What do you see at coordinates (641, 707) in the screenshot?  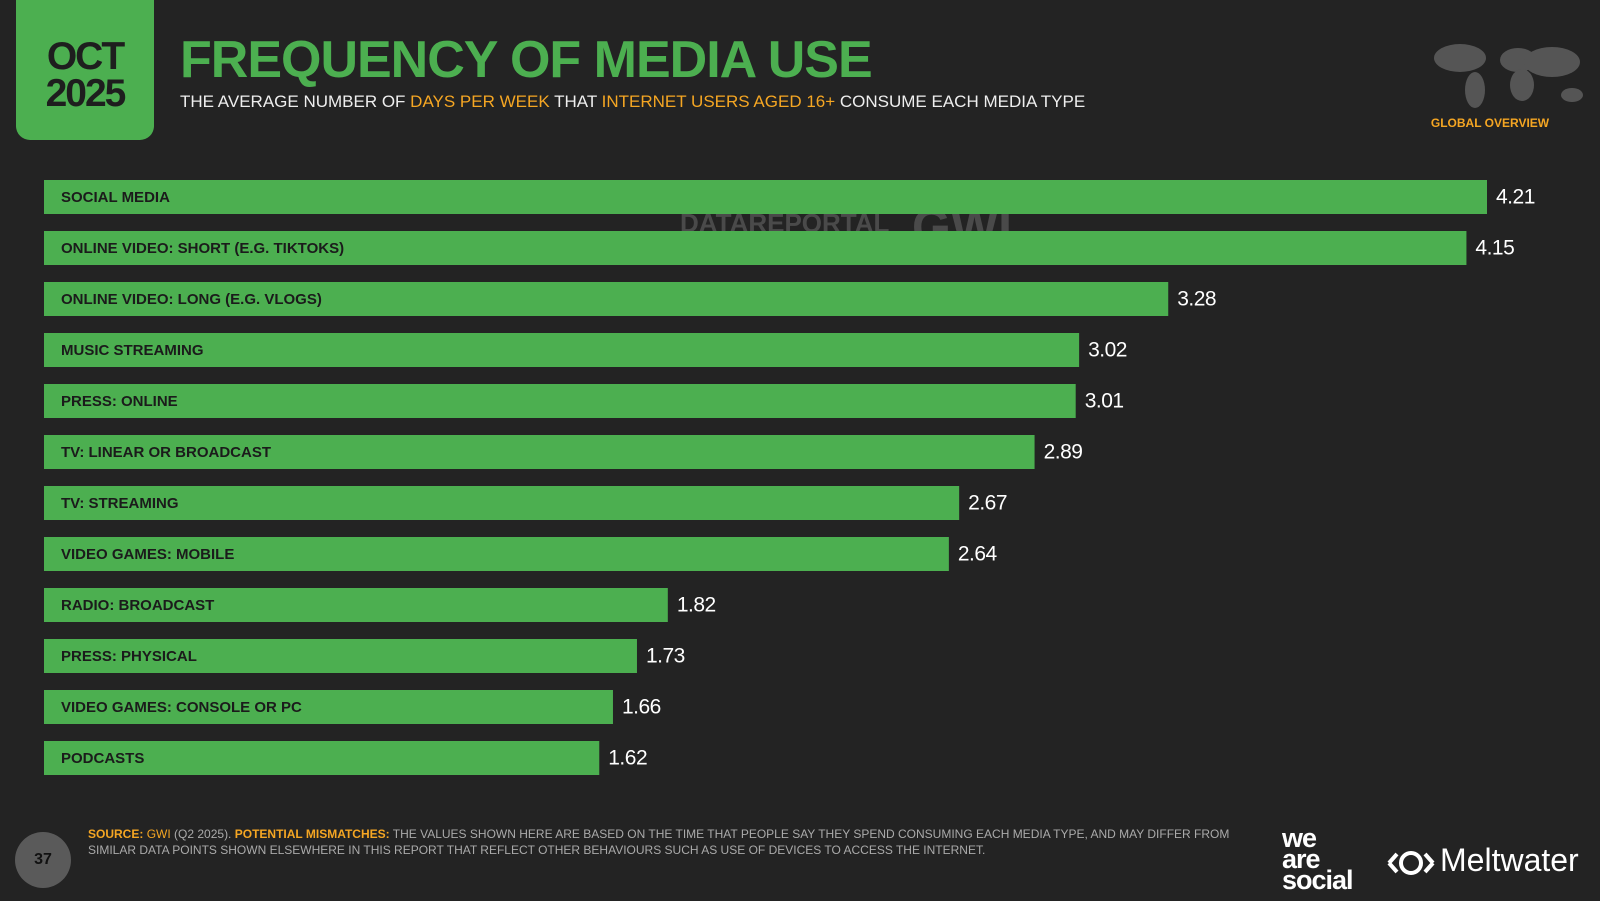 I see `value-label: 1.66` at bounding box center [641, 707].